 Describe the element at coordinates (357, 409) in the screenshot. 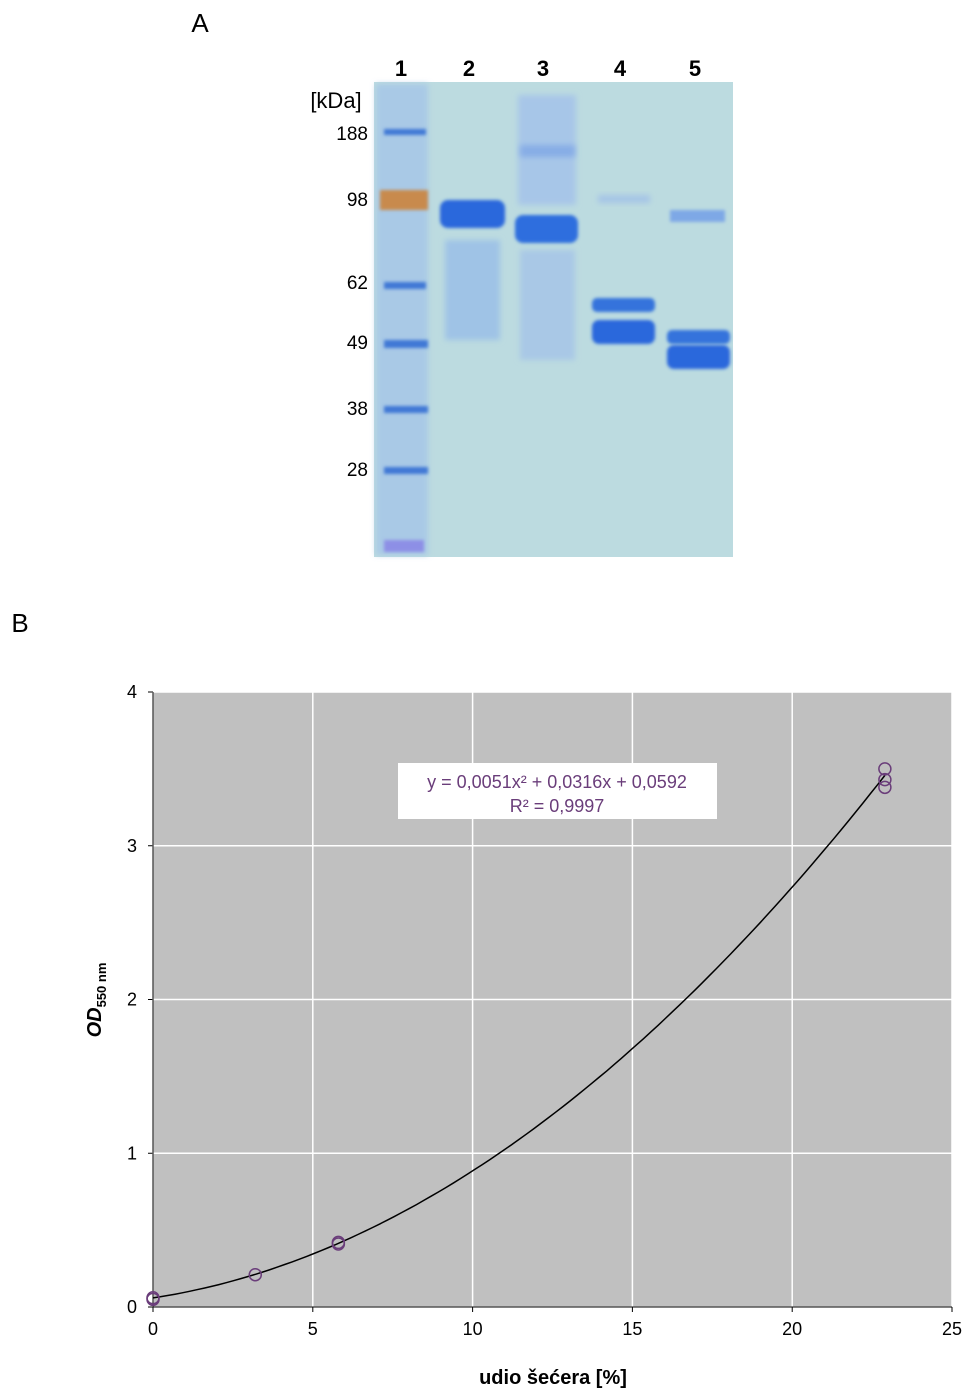

I see `marker-label: 38` at that location.